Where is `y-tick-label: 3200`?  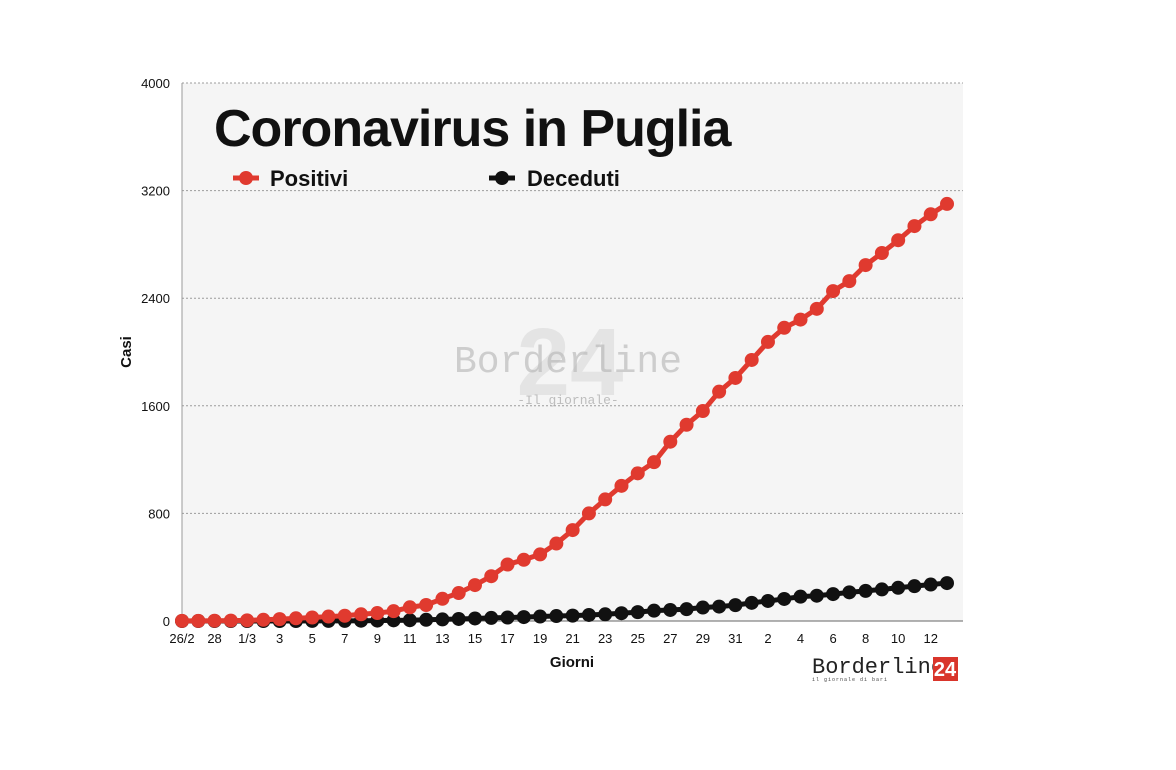 y-tick-label: 3200 is located at coordinates (155, 191).